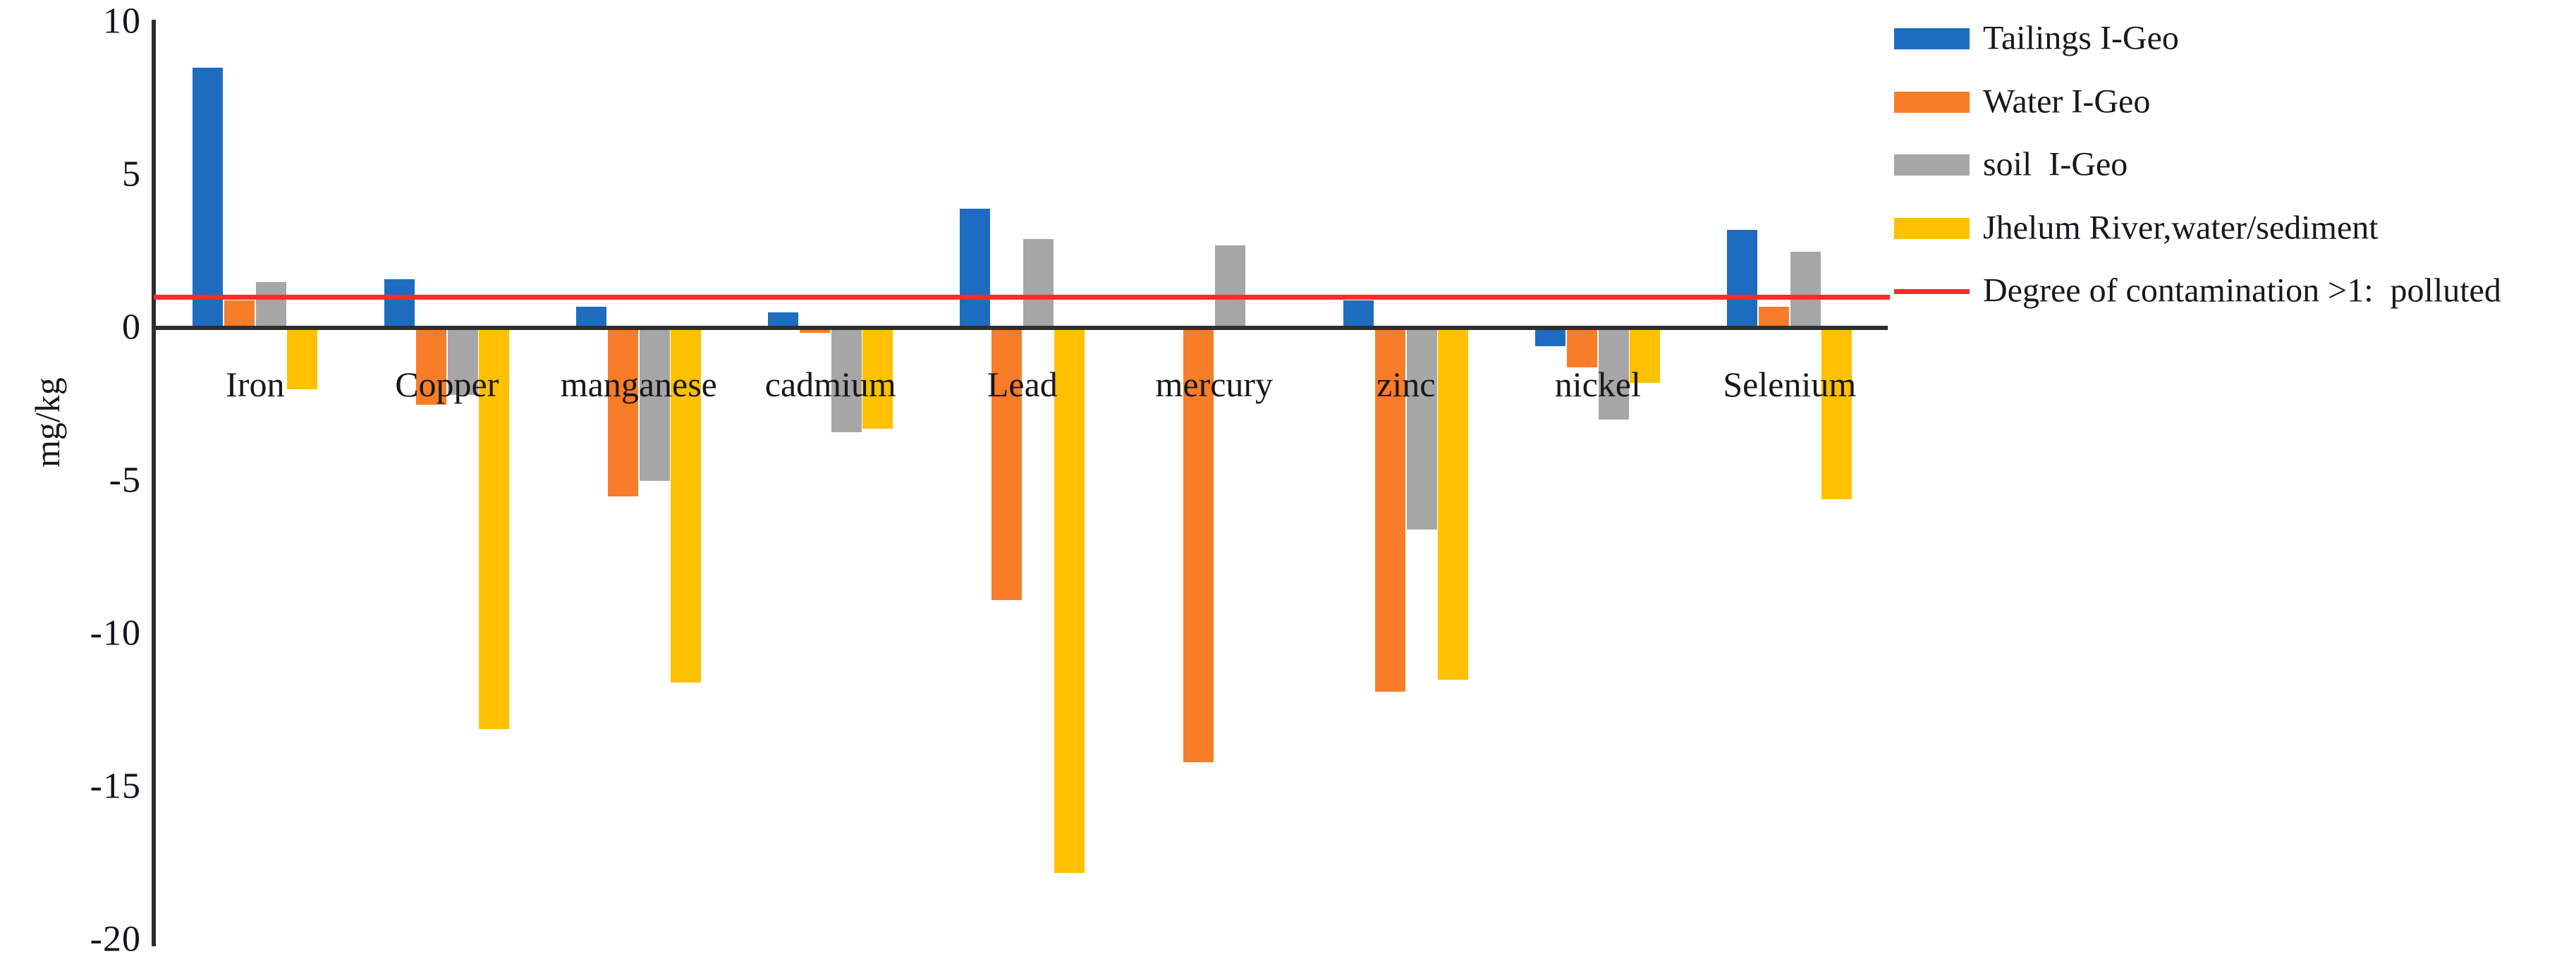  Describe the element at coordinates (1790, 384) in the screenshot. I see `category-label-selenium: Selenium` at that location.